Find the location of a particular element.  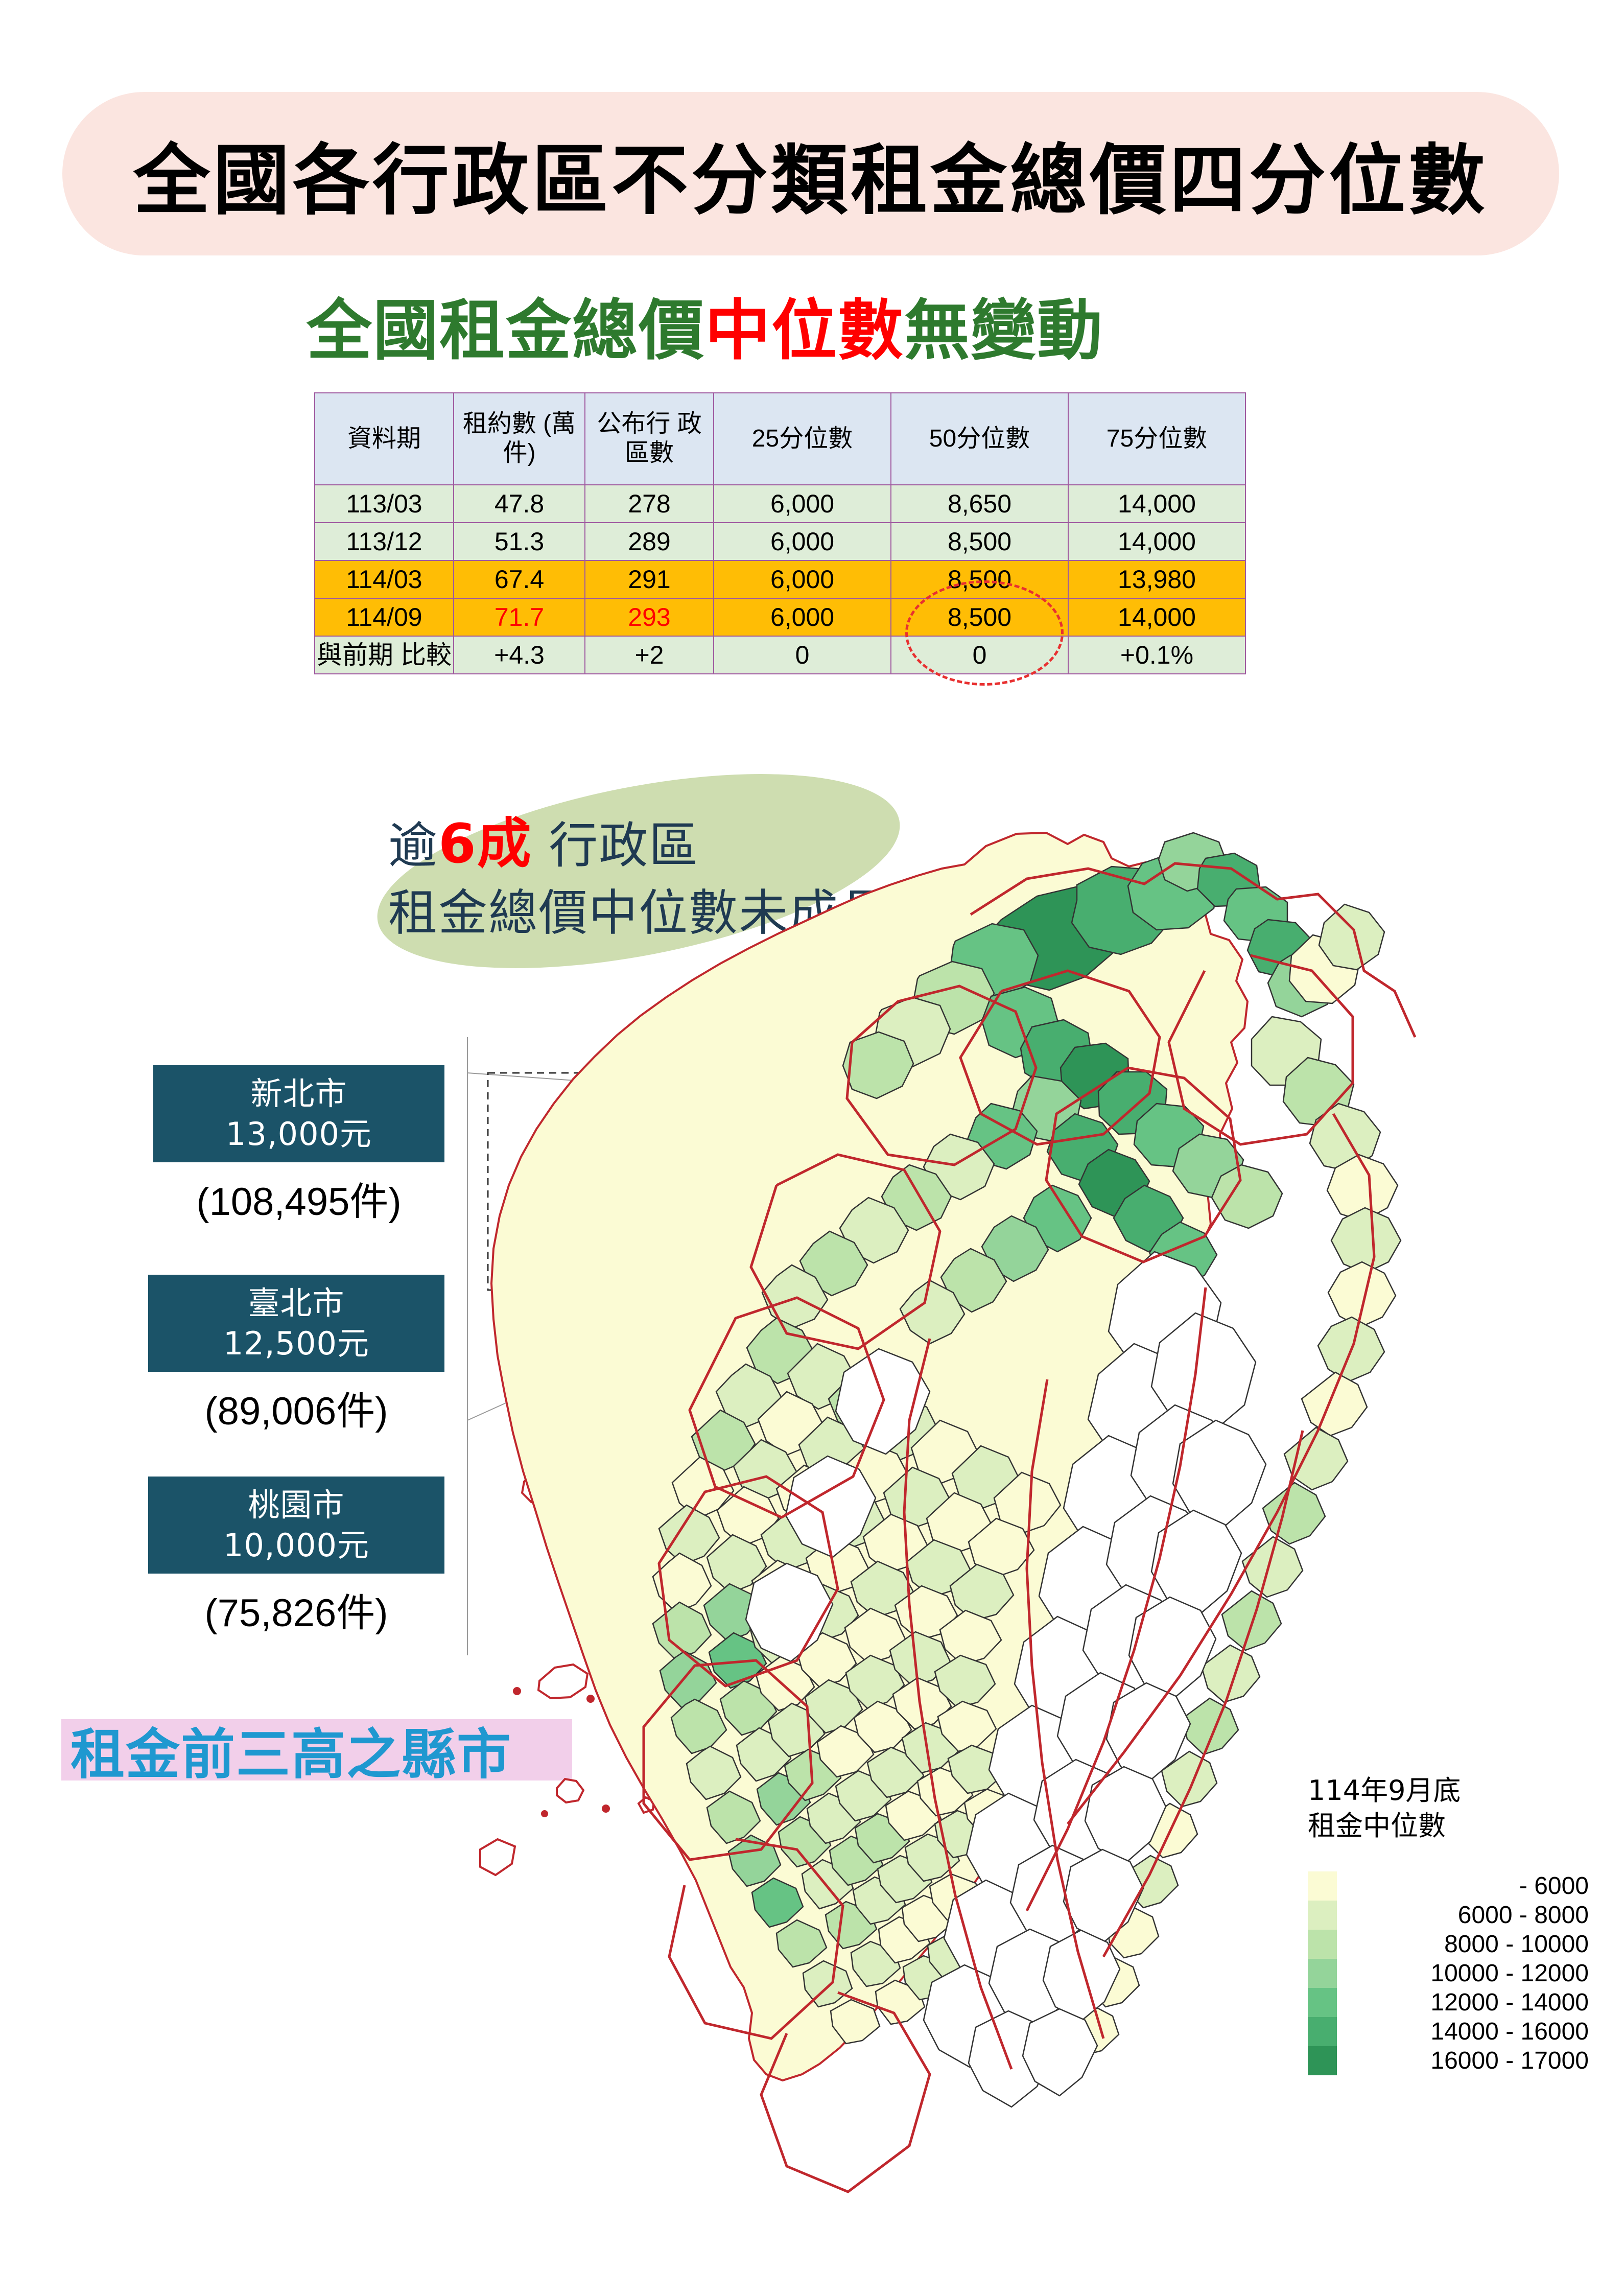

column-header-q75: 75分位數 is located at coordinates (1157, 438).